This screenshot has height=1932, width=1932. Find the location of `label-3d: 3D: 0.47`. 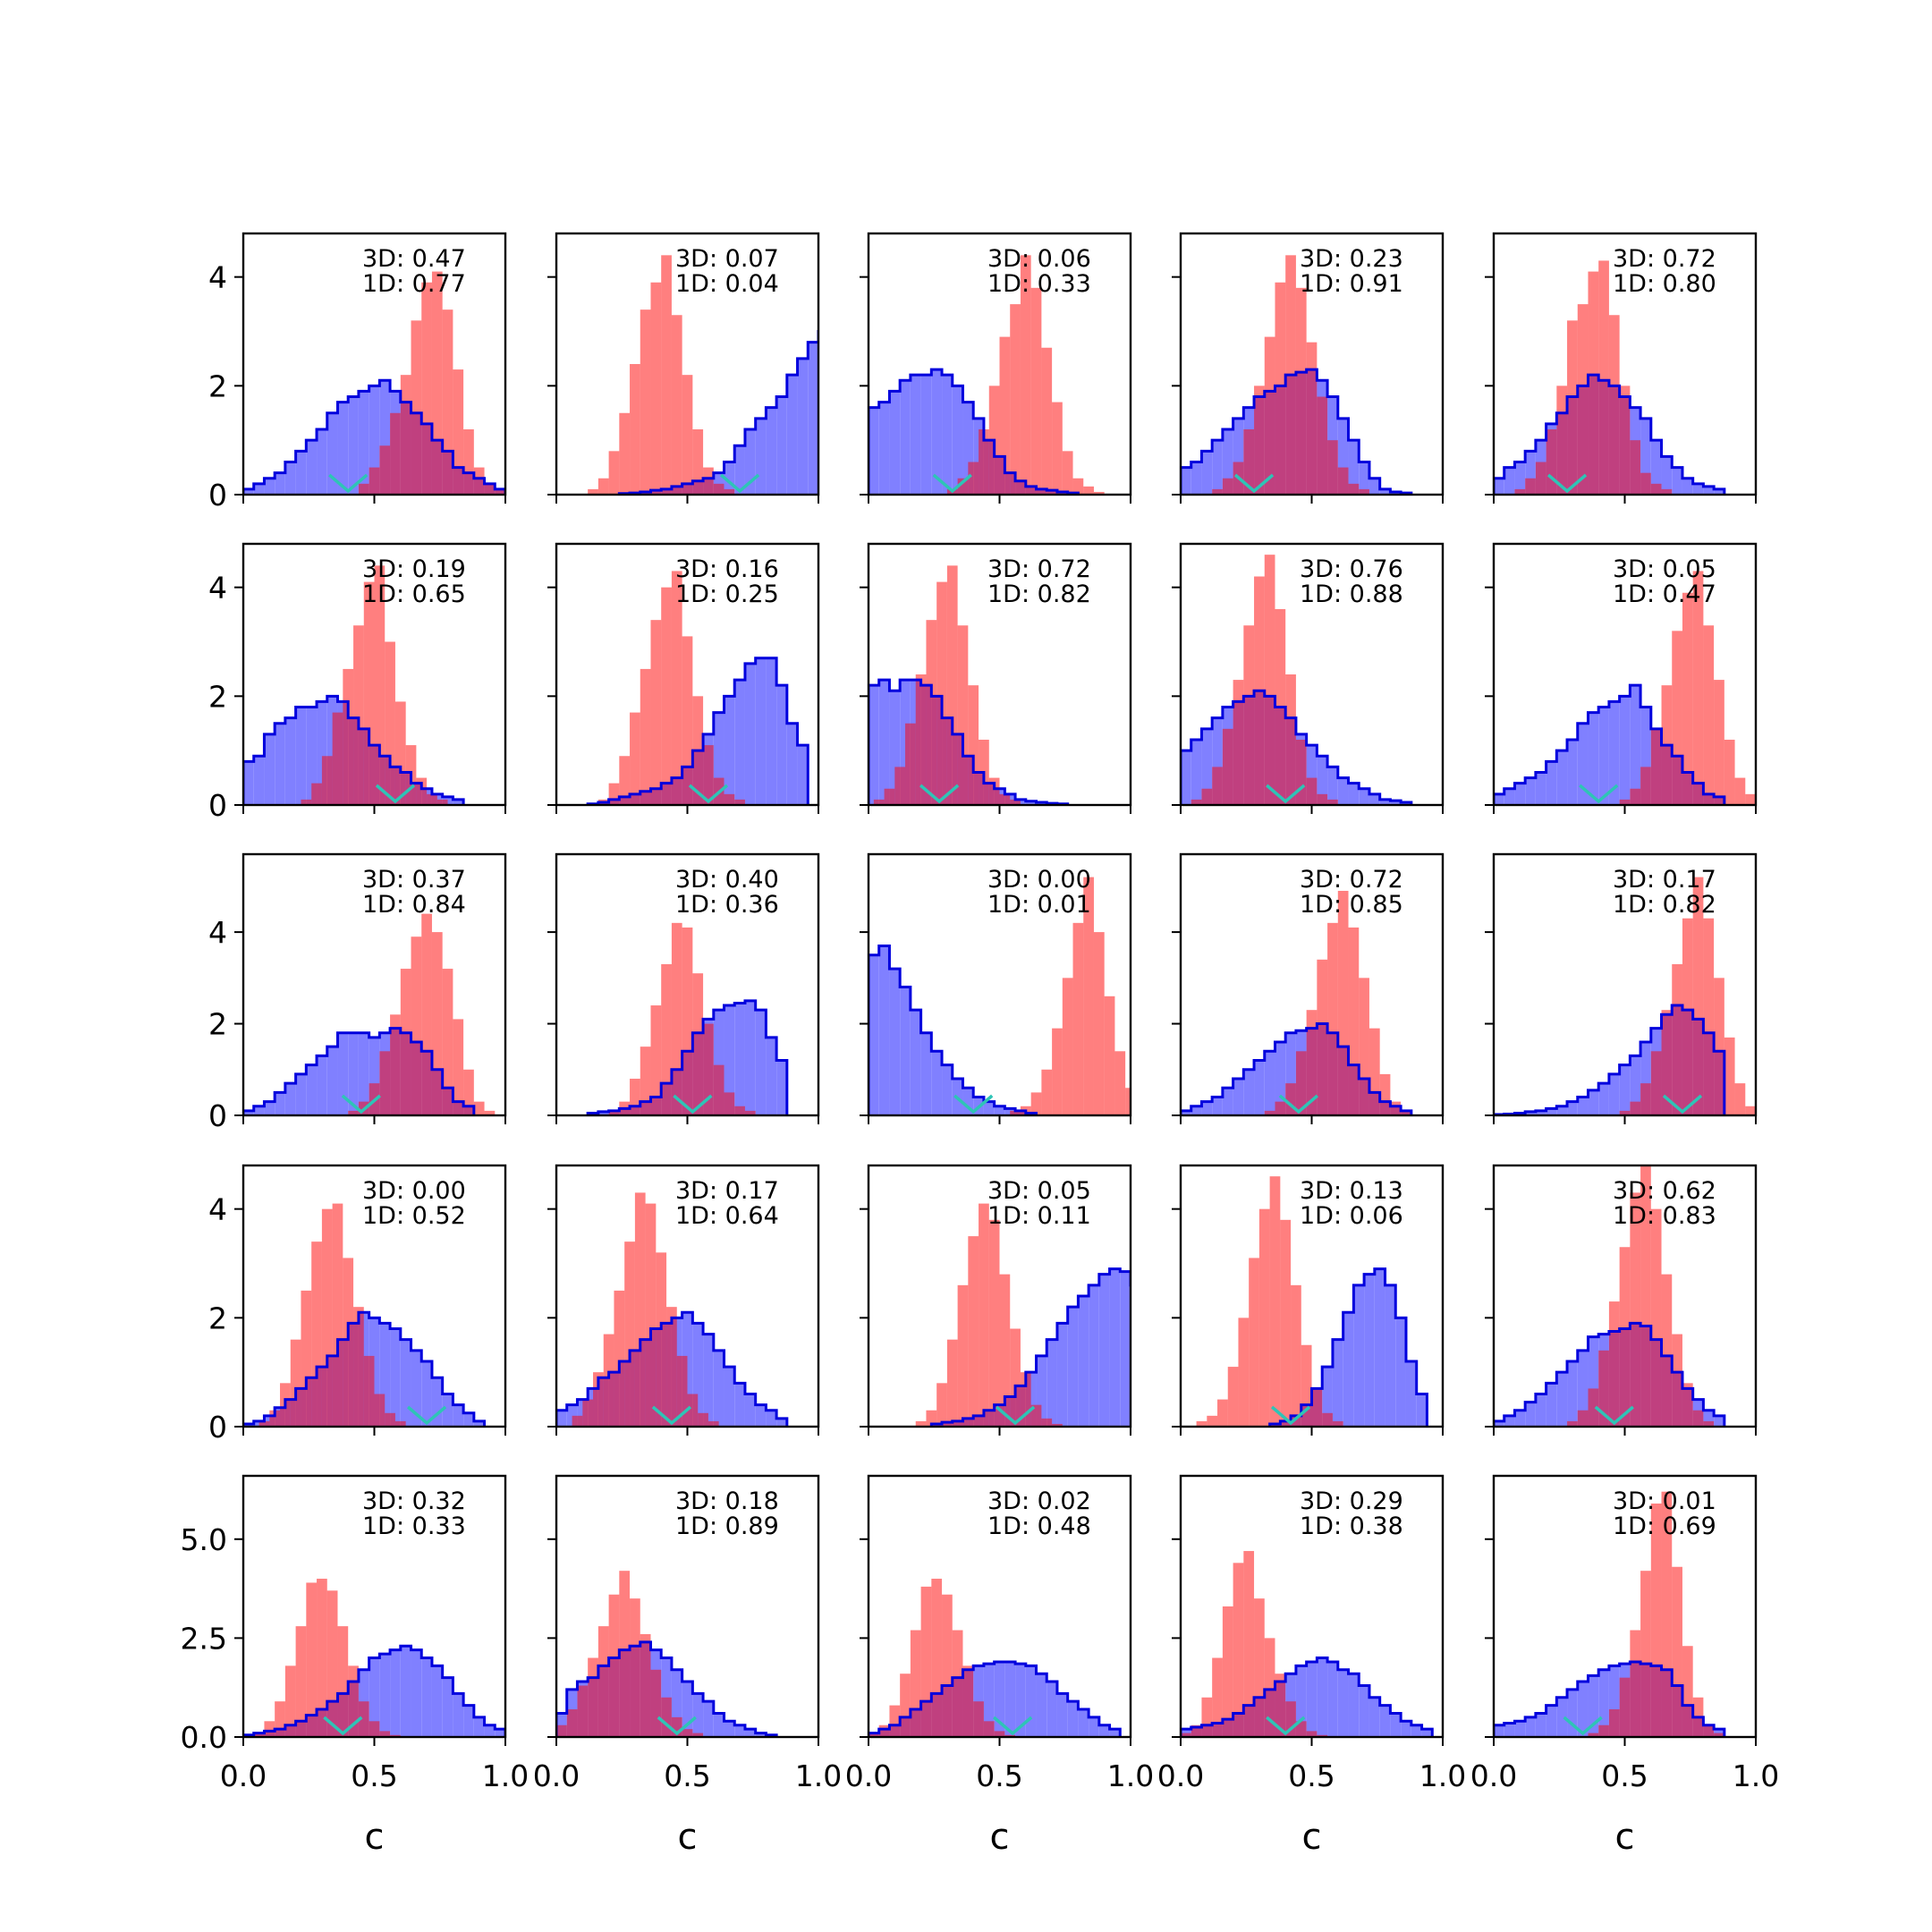

label-3d: 3D: 0.47 is located at coordinates (414, 259).